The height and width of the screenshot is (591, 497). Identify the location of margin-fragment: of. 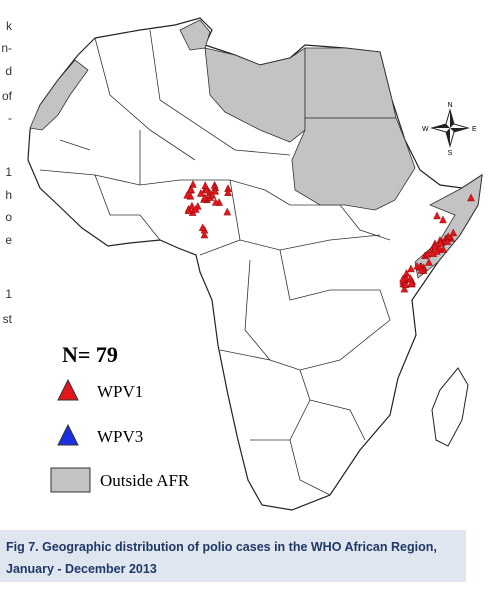
(7, 96).